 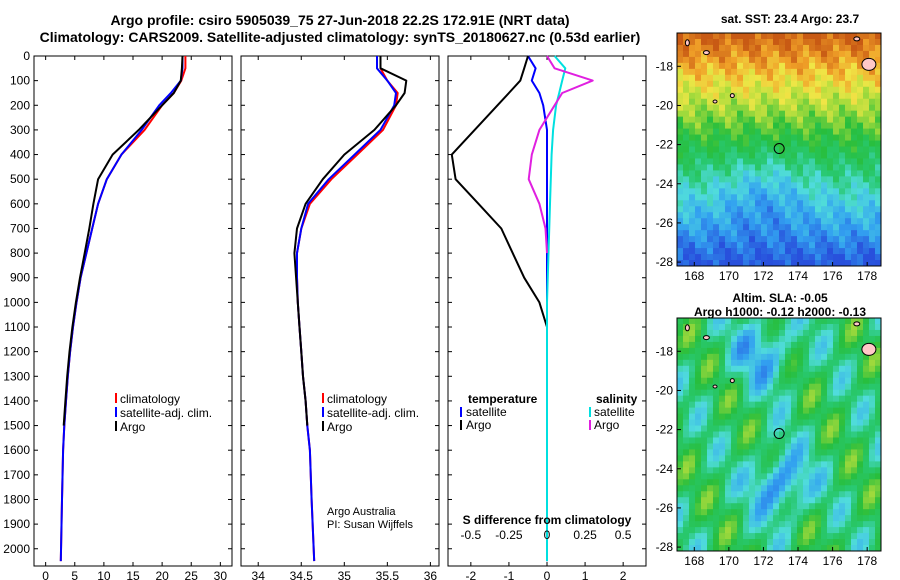 I want to click on sla-map-ytick-label: -24, so click(x=665, y=469).